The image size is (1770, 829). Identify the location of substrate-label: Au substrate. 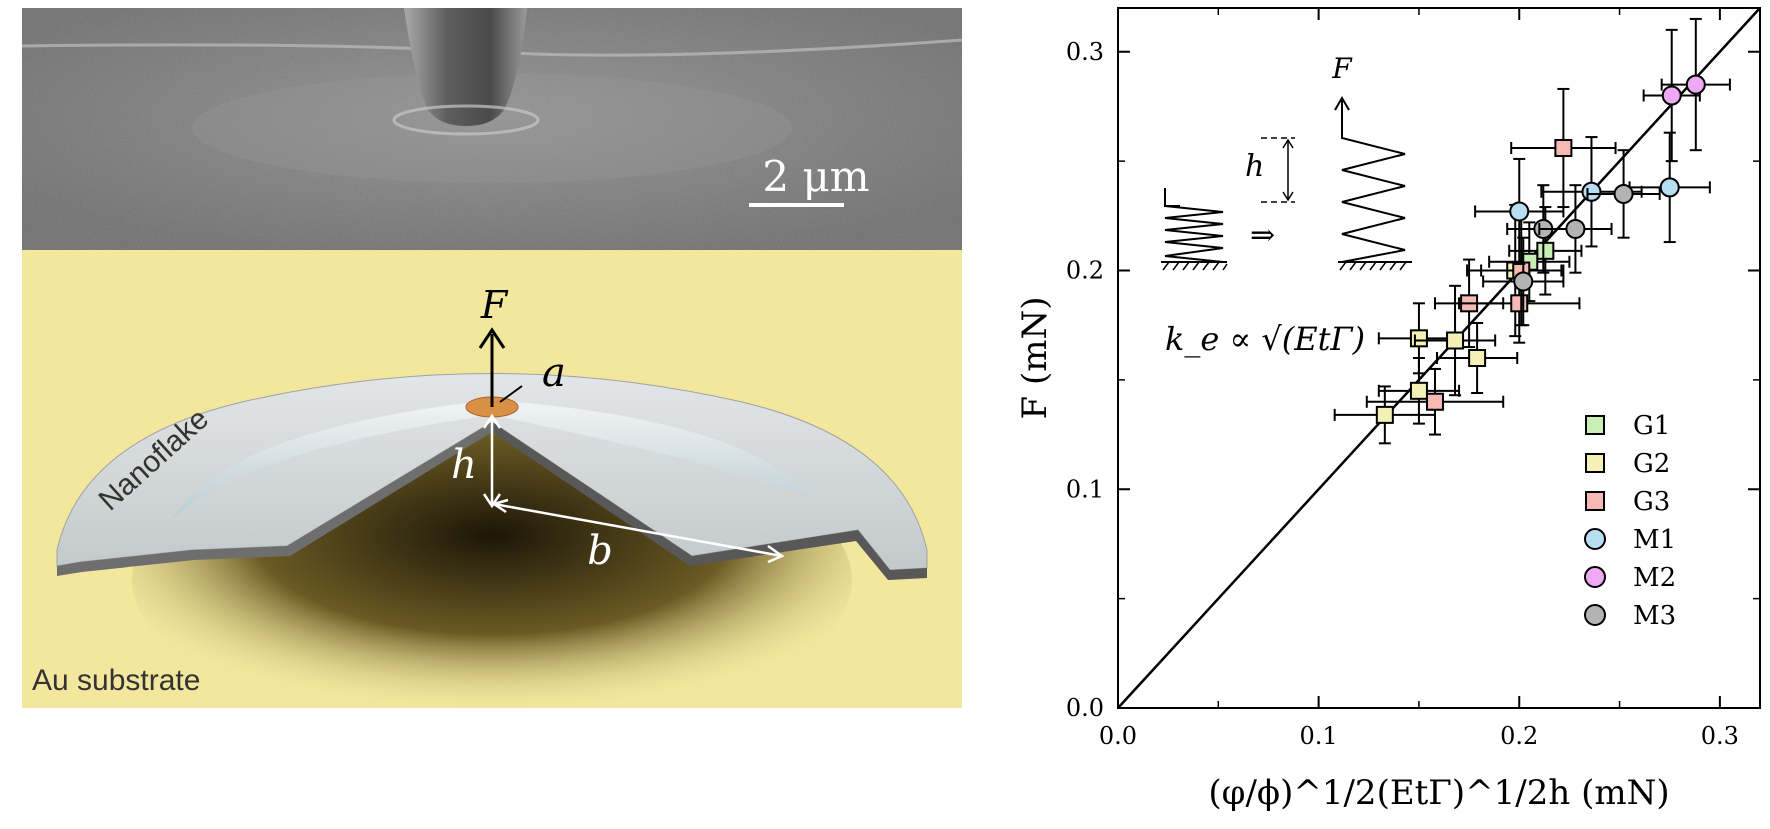
(116, 680).